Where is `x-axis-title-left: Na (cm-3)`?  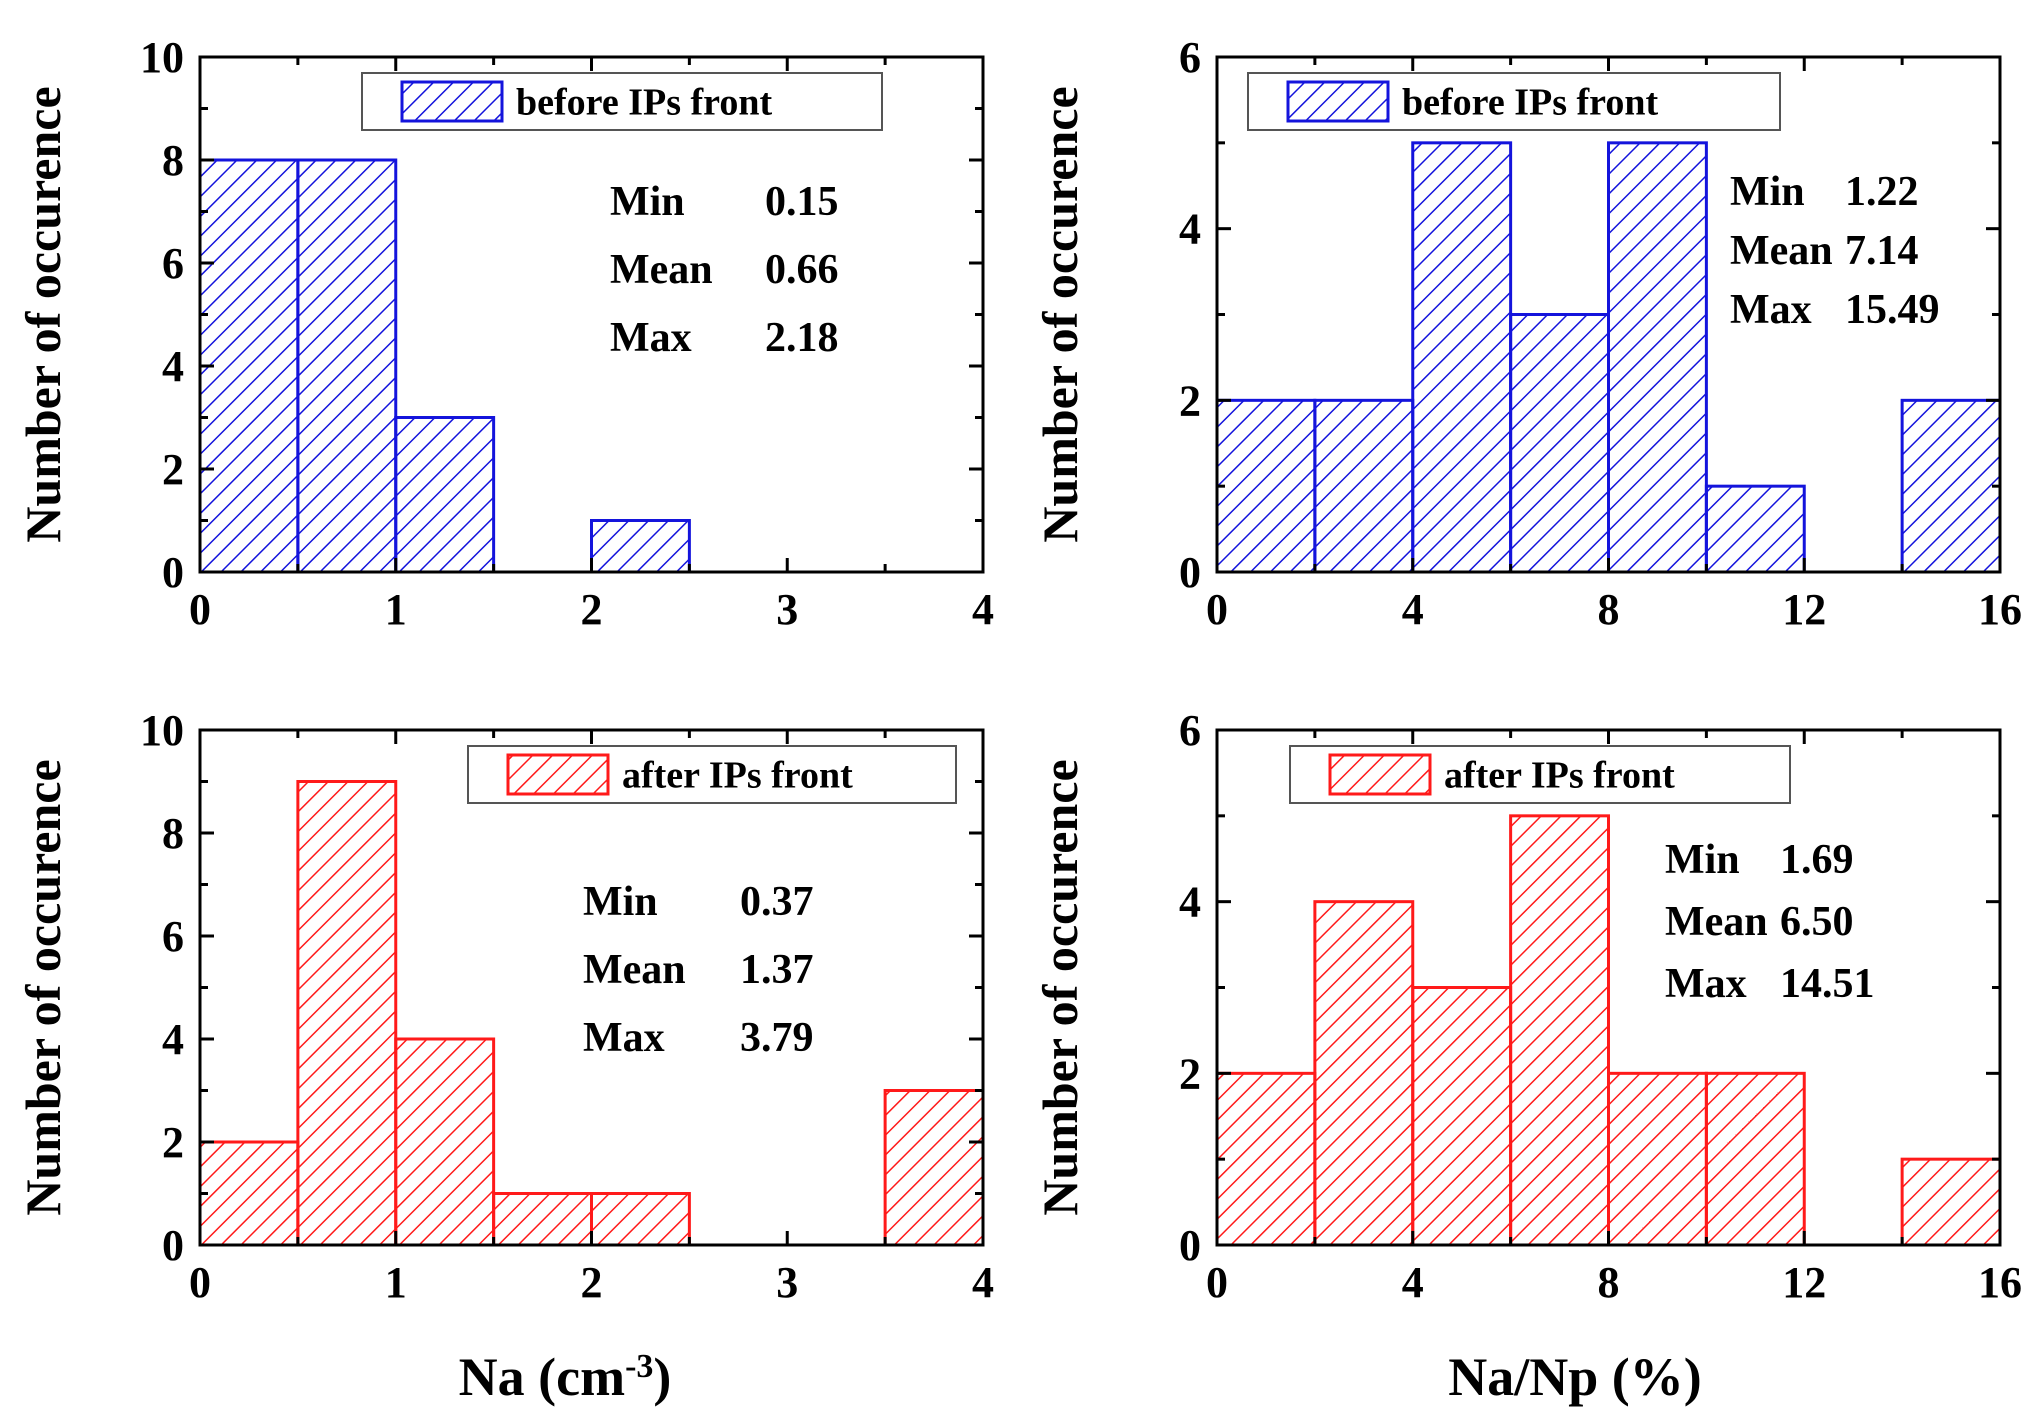
x-axis-title-left: Na (cm-3) is located at coordinates (565, 1377).